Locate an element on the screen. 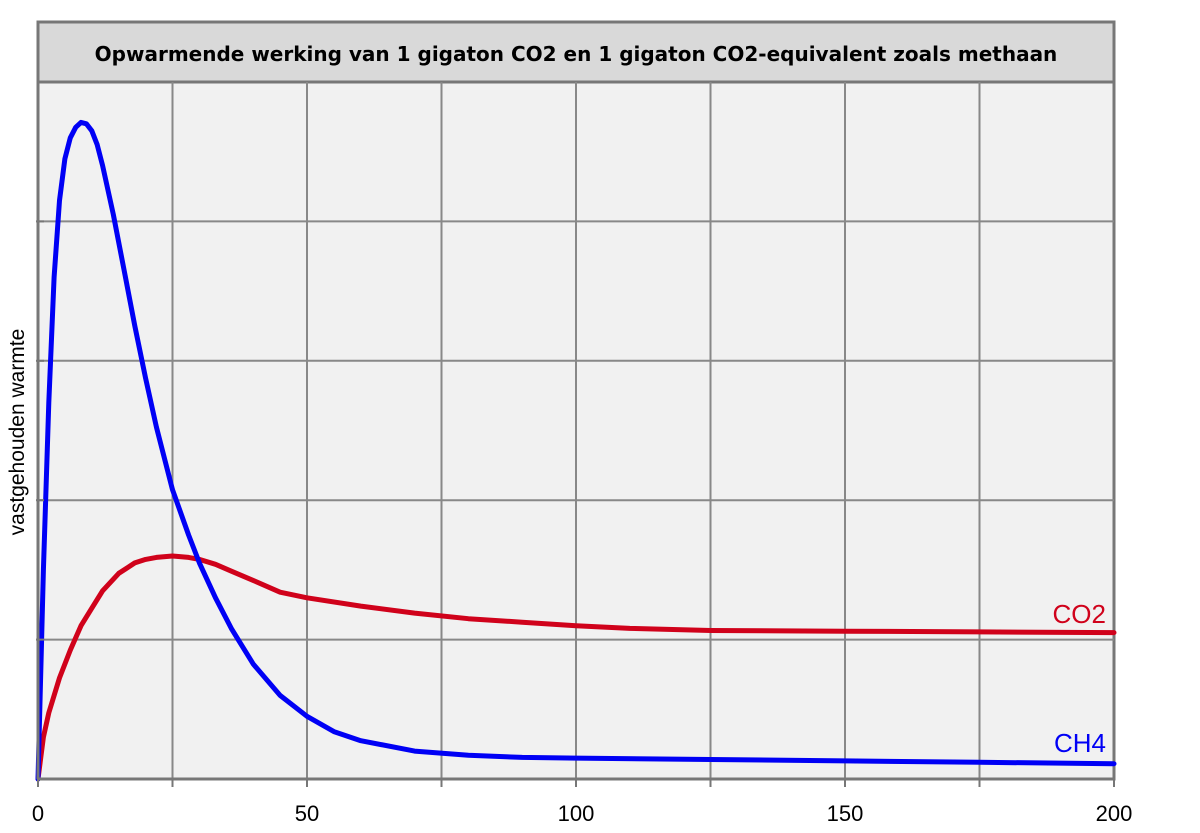 The height and width of the screenshot is (833, 1200). series-label-co2: CO2 is located at coordinates (1079, 614).